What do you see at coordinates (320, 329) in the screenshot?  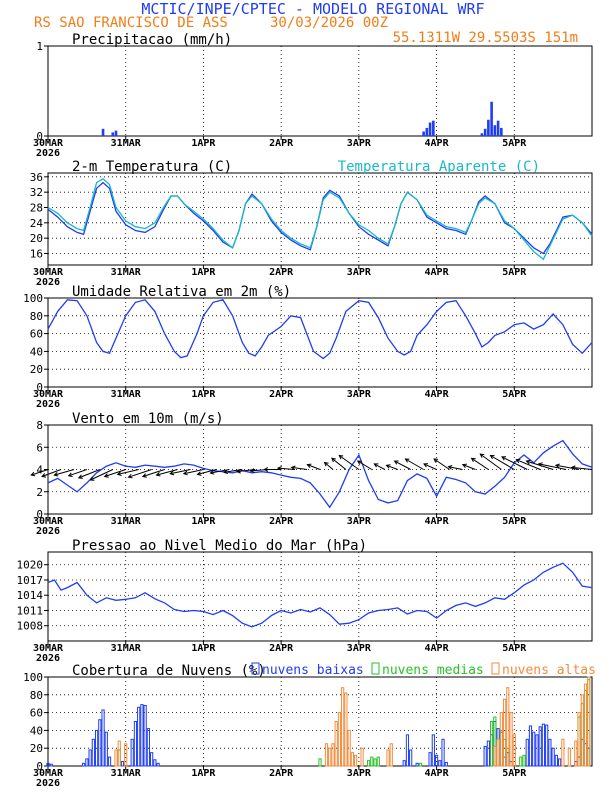 I see `rh-series-line` at bounding box center [320, 329].